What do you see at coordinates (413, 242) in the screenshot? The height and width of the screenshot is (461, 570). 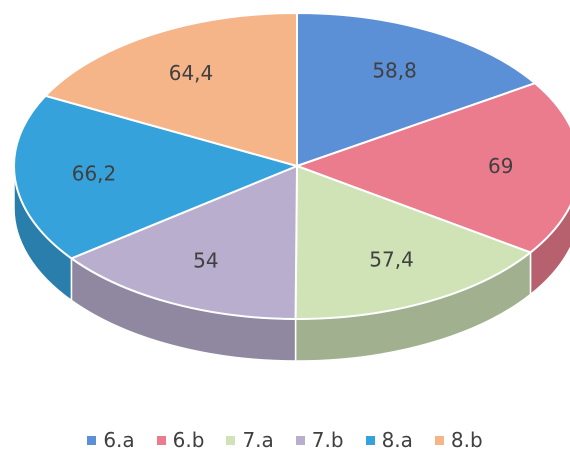 I see `pie-slice-7.a` at bounding box center [413, 242].